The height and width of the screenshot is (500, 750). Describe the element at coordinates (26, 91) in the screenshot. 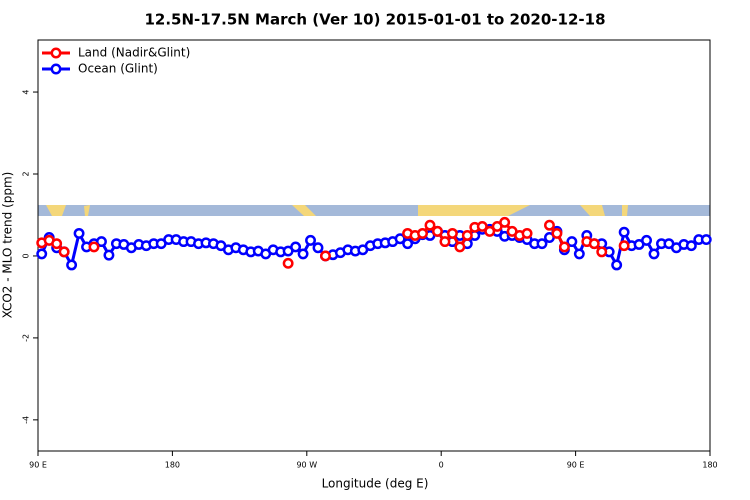

I see `y-tick-label: 4` at that location.